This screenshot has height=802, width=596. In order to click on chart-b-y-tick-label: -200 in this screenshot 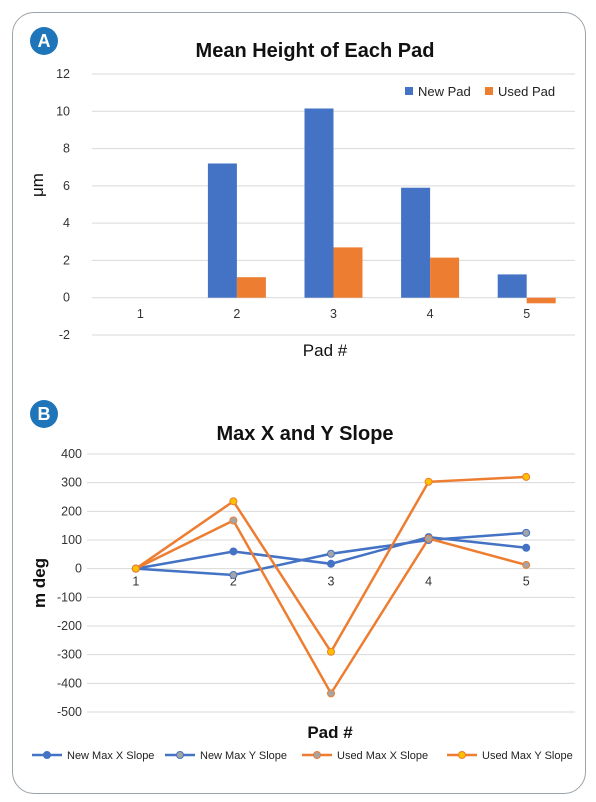, I will do `click(69, 626)`.